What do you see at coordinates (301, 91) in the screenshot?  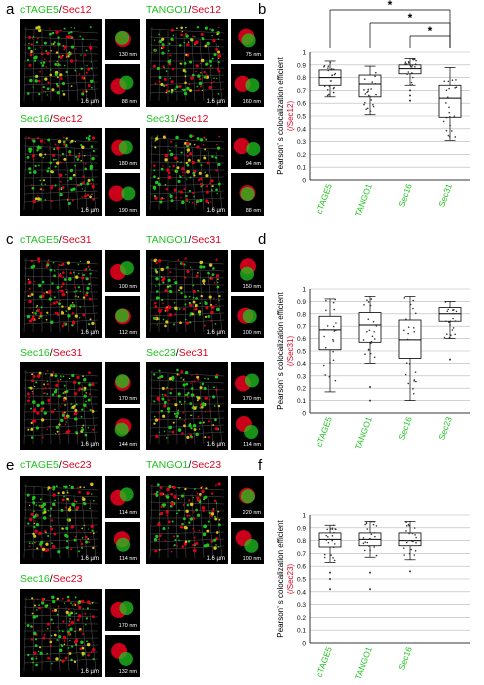 I see `y-tick-label: 0.7` at bounding box center [301, 91].